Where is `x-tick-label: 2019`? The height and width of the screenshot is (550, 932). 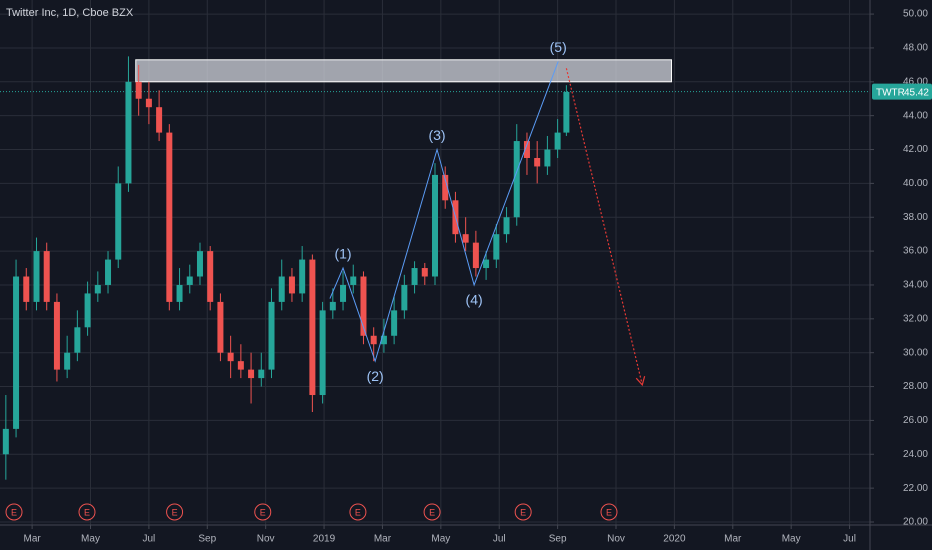 x-tick-label: 2019 is located at coordinates (324, 539).